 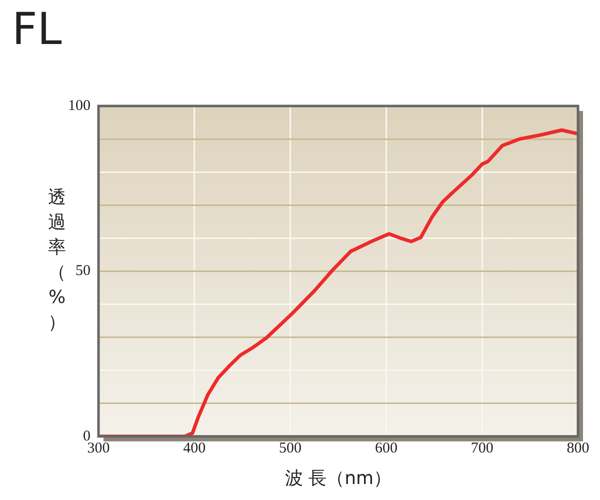 I want to click on y-axis-title: 透過率（%）, so click(x=57, y=260).